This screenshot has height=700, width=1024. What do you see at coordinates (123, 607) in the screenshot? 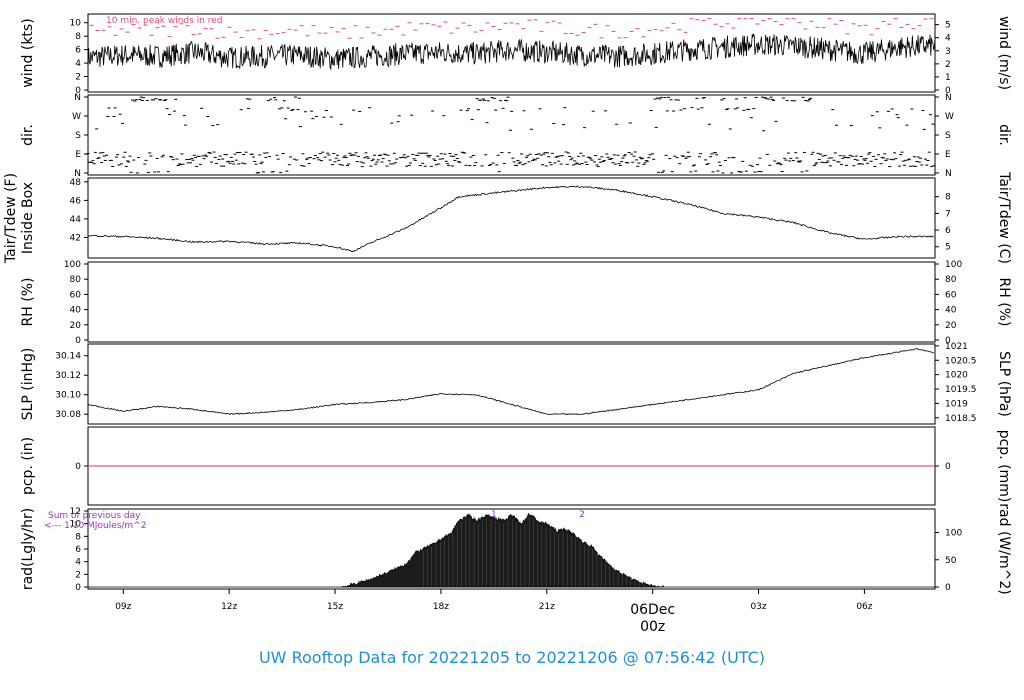
I see `xtick-label: 09z` at bounding box center [123, 607].